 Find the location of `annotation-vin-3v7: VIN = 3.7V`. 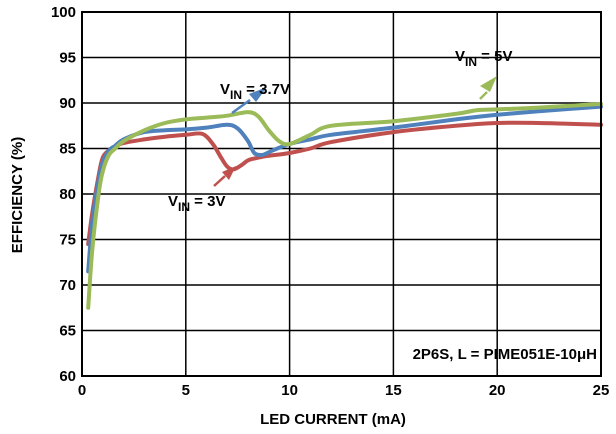

annotation-vin-3v7: VIN = 3.7V is located at coordinates (255, 91).